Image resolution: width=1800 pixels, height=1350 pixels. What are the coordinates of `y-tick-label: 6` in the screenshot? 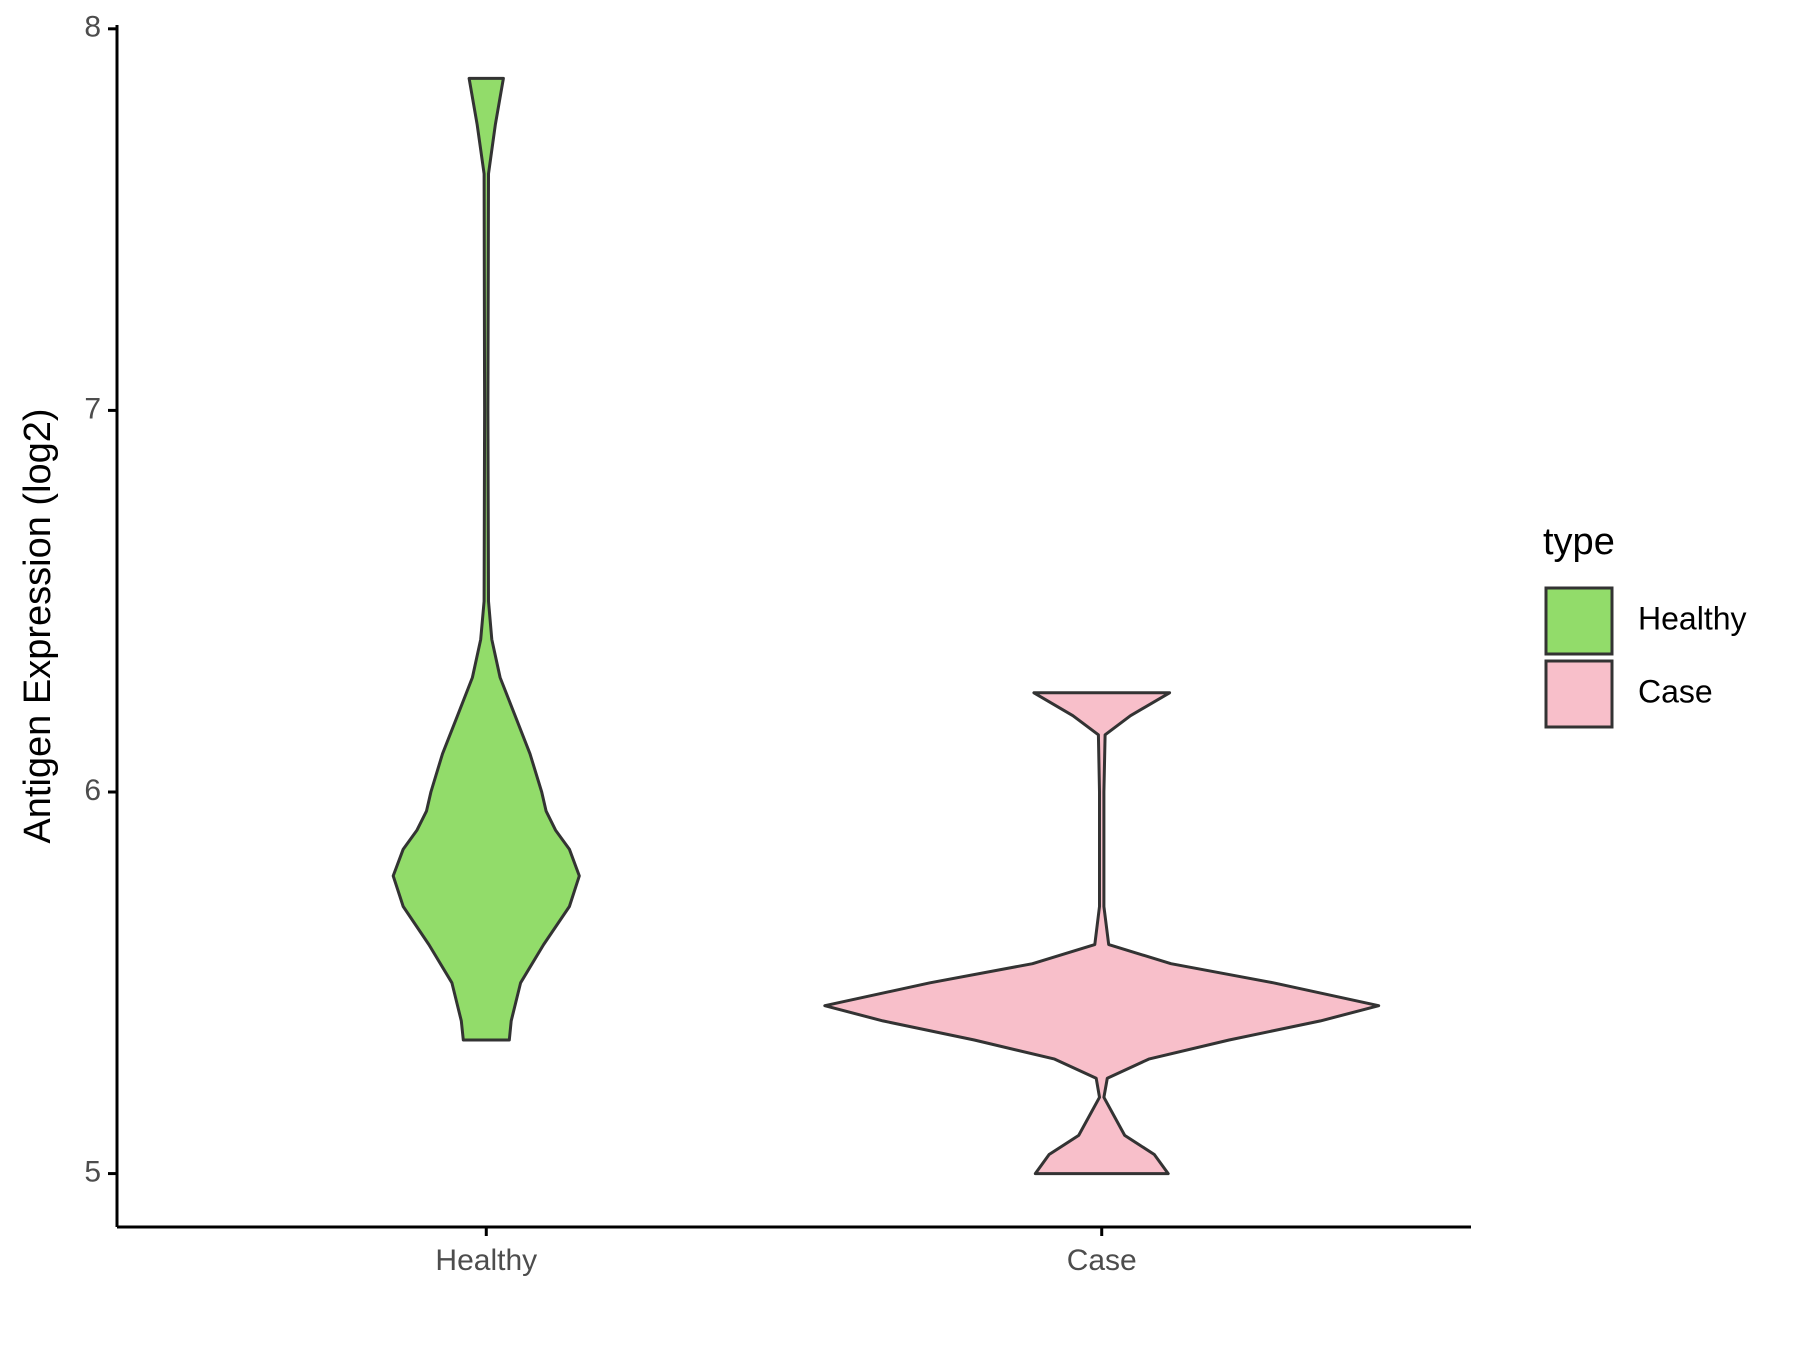 It's located at (92, 790).